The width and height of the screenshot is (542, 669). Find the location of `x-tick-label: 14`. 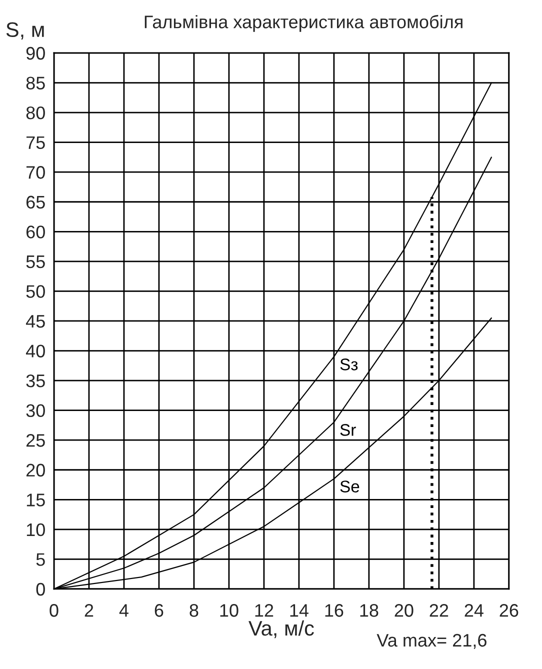

x-tick-label: 14 is located at coordinates (299, 610).